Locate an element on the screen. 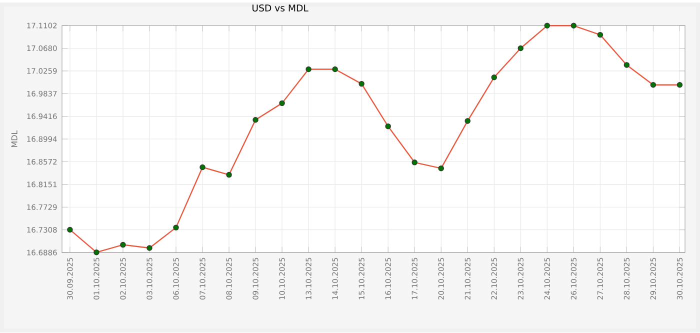 The image size is (700, 333). chart-title: USD vs MDL is located at coordinates (280, 8).